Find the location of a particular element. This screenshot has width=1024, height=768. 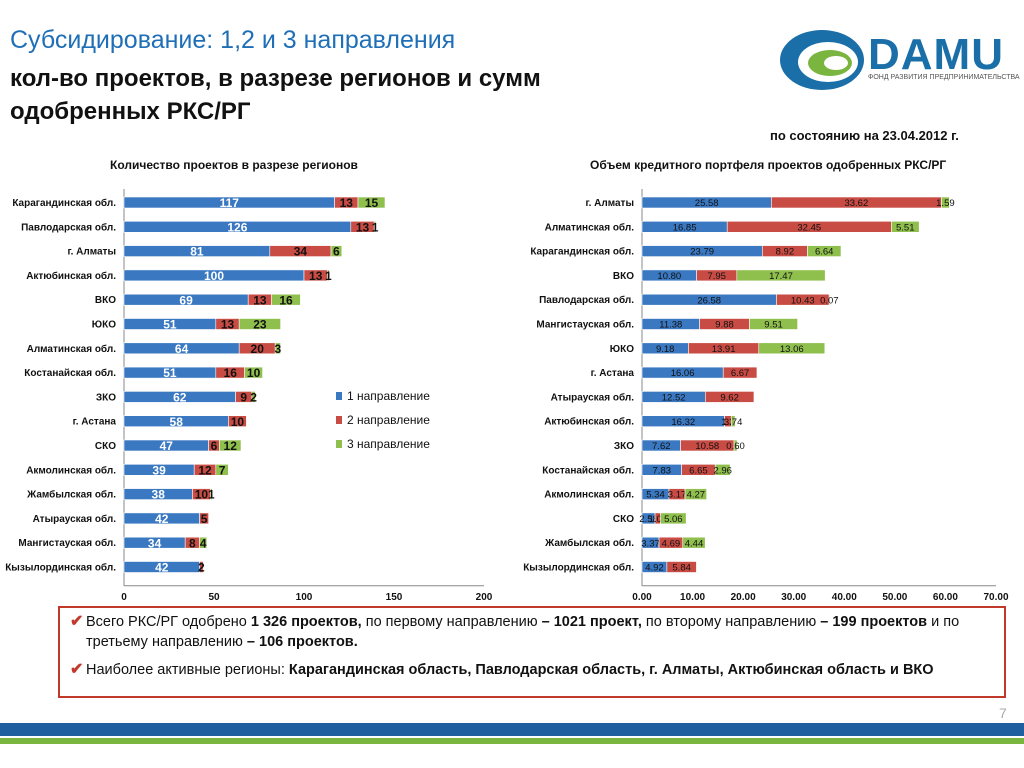

data-label: 4.69 is located at coordinates (671, 543).